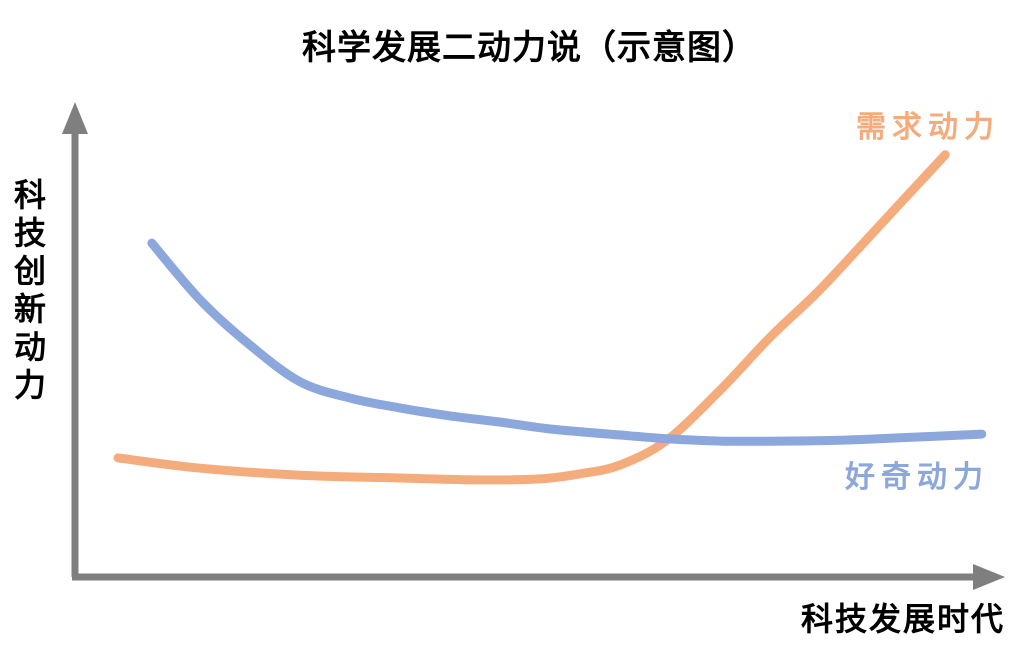 The image size is (1031, 648). Describe the element at coordinates (75, 118) in the screenshot. I see `y-axis-arrowhead-icon` at that location.